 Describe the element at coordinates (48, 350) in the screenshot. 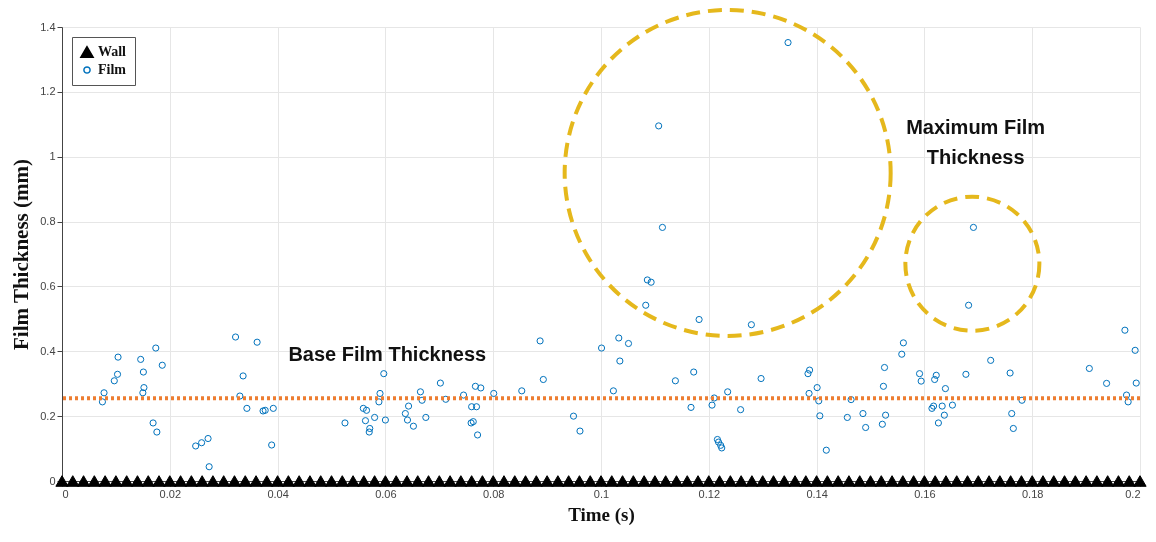

I see `y-tick-label: 0.4` at that location.